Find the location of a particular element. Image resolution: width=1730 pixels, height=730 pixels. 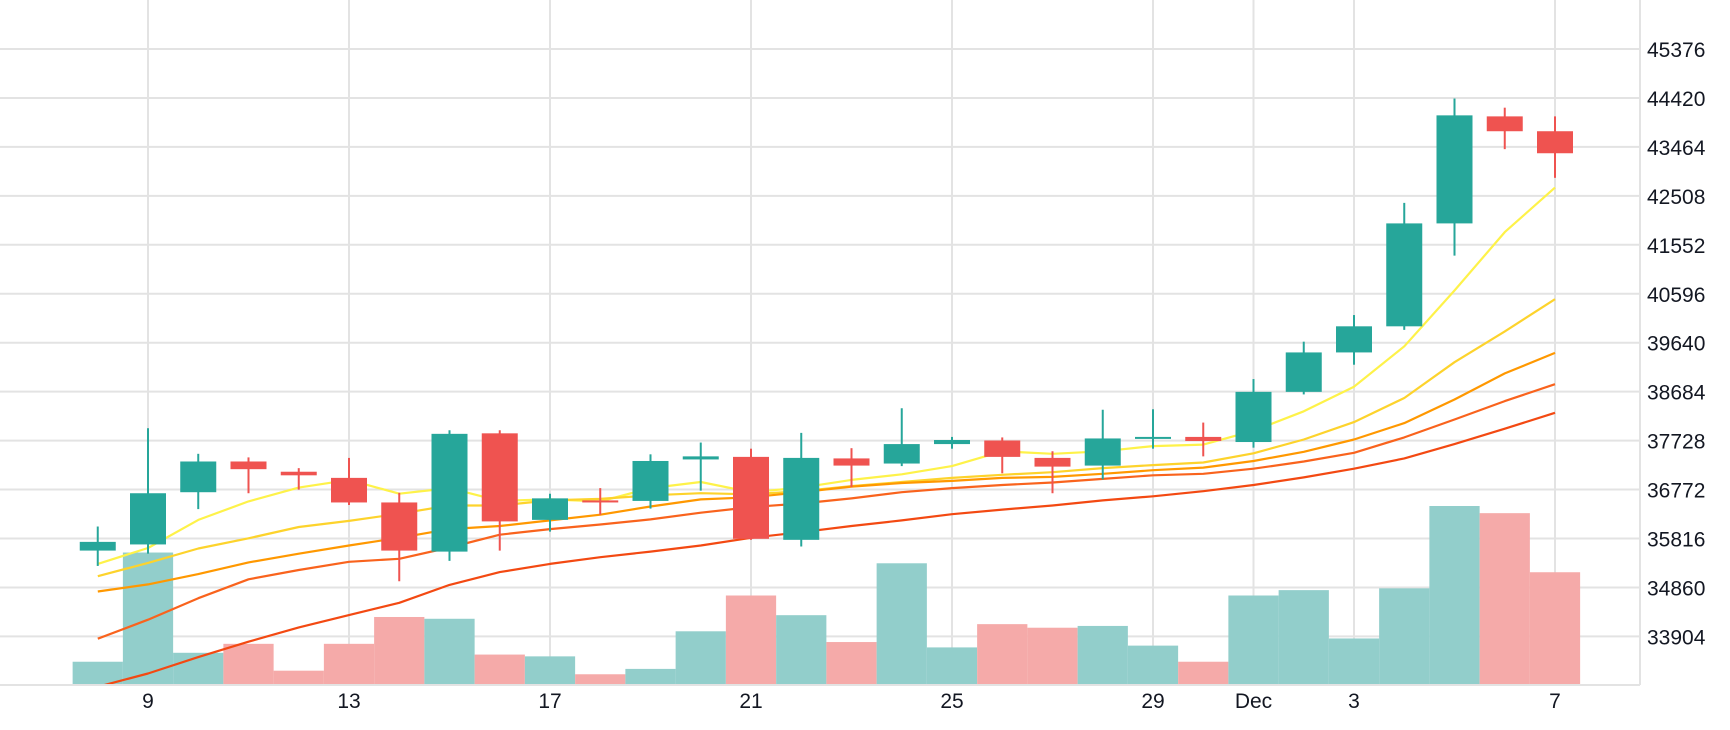

x-tick-label: 13 is located at coordinates (348, 701).